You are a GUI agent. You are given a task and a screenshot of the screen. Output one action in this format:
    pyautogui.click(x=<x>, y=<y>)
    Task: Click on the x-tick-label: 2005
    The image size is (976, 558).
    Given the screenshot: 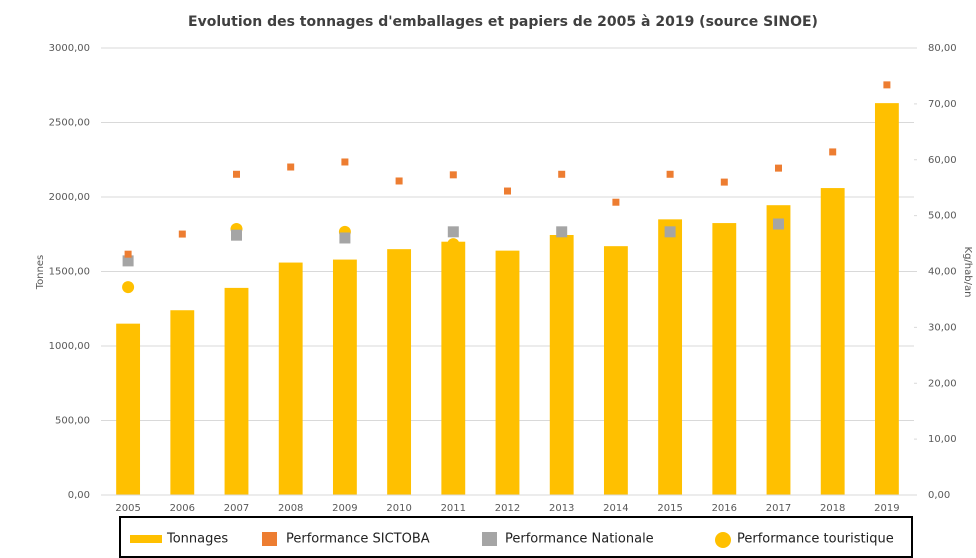 What is the action you would take?
    pyautogui.click(x=127, y=508)
    